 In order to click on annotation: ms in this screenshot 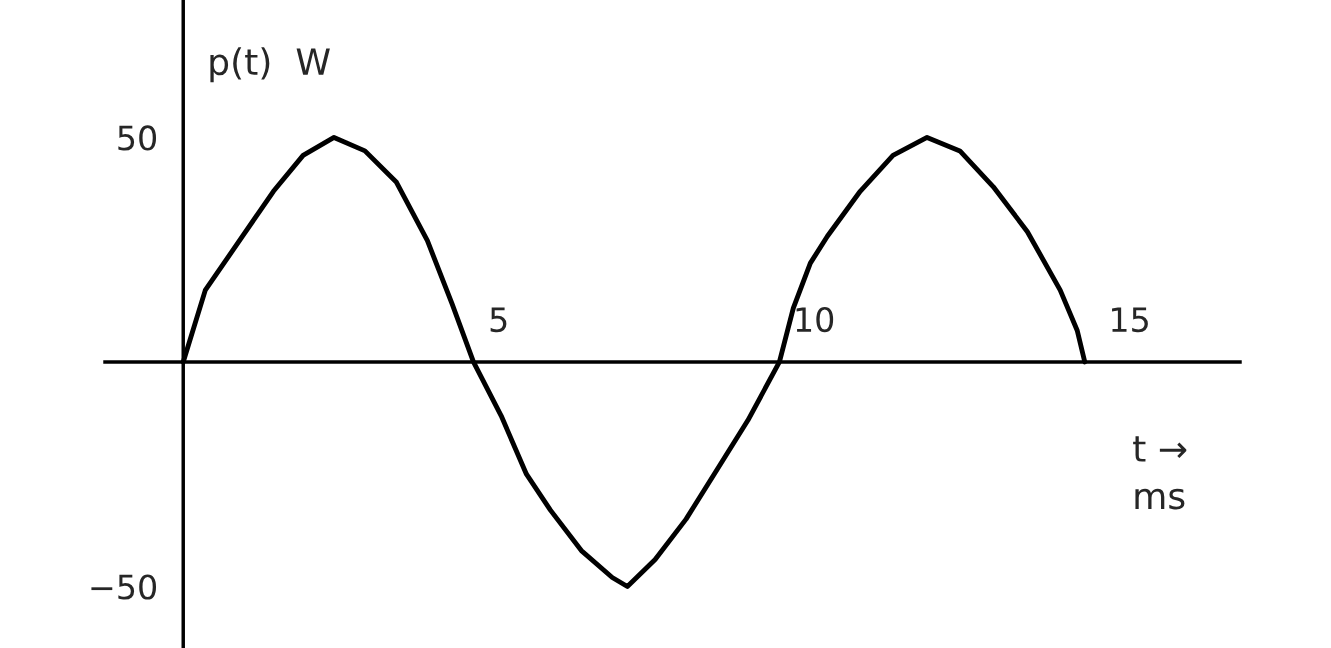, I will do `click(1160, 499)`.